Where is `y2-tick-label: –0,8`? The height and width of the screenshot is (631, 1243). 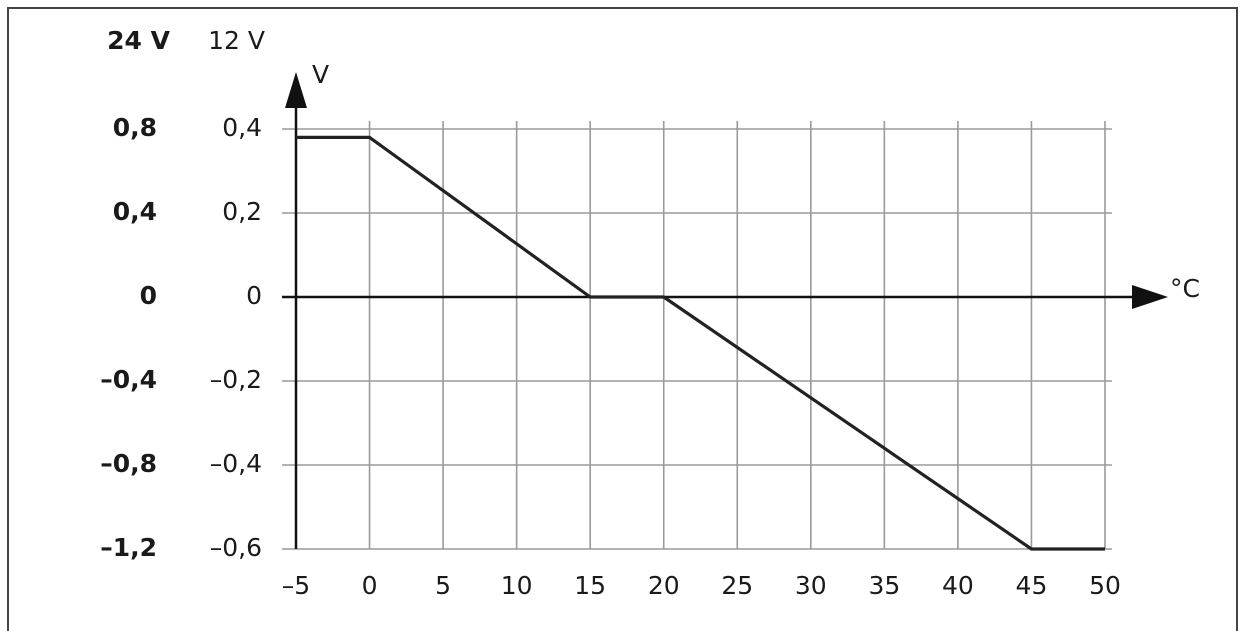
y2-tick-label: –0,8 is located at coordinates (128, 463).